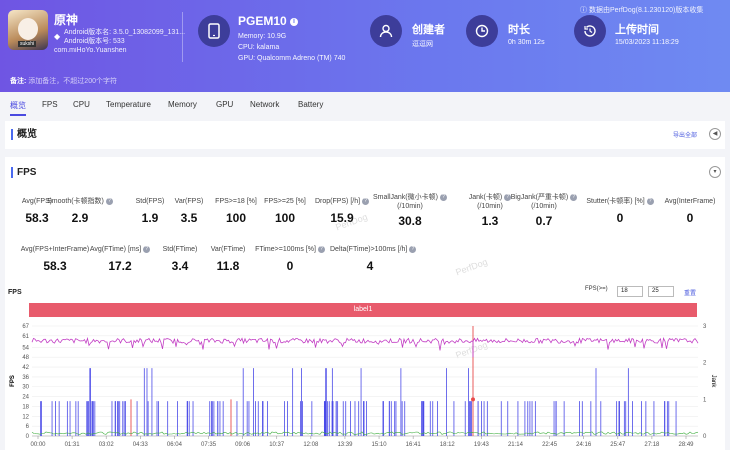 This screenshot has height=450, width=730. What do you see at coordinates (228, 266) in the screenshot?
I see `stat-value: 11.8` at bounding box center [228, 266].